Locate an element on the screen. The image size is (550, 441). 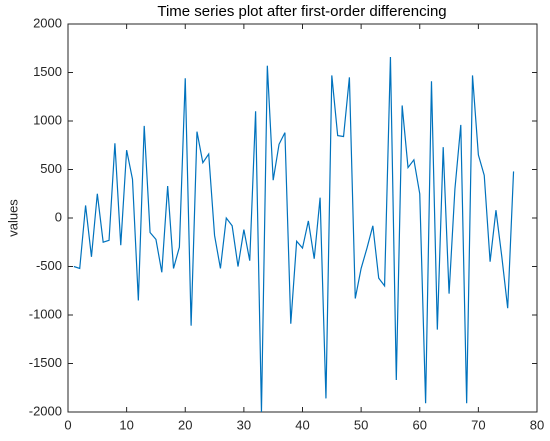
y-tick-label: -1500 is located at coordinates (45, 362).